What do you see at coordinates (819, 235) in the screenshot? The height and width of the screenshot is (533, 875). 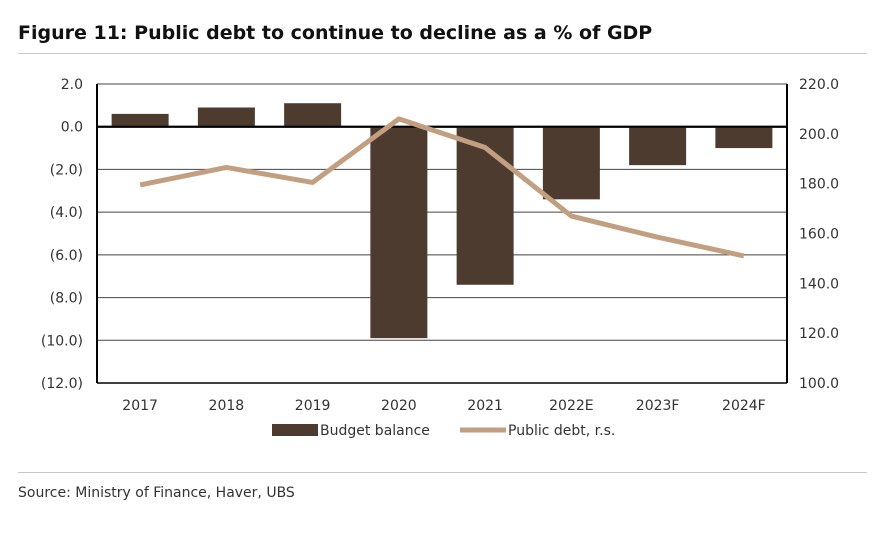 I see `right-tick-label: 160.0` at bounding box center [819, 235].